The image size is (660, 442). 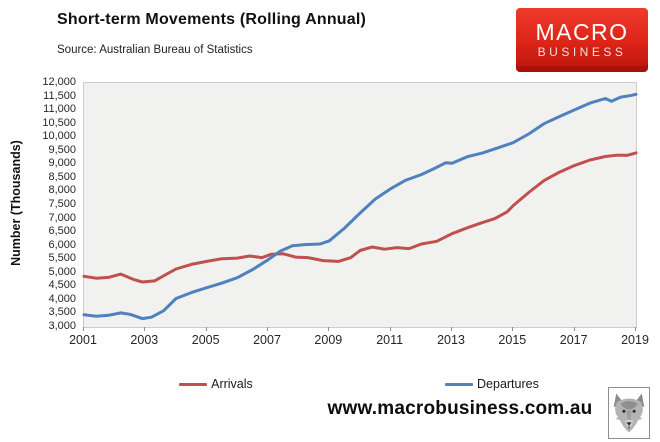 What do you see at coordinates (59, 136) in the screenshot?
I see `y-axis-tick-label: 10,000` at bounding box center [59, 136].